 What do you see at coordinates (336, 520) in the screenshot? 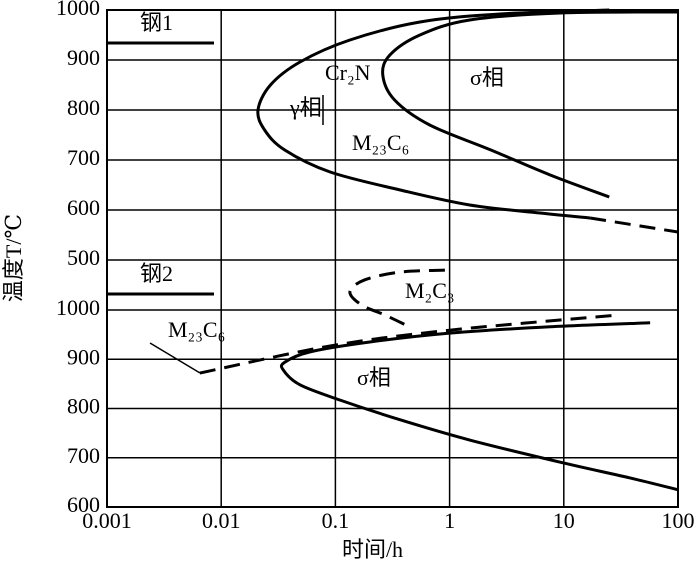
I see `x-tick-label: 0.1` at bounding box center [336, 520].